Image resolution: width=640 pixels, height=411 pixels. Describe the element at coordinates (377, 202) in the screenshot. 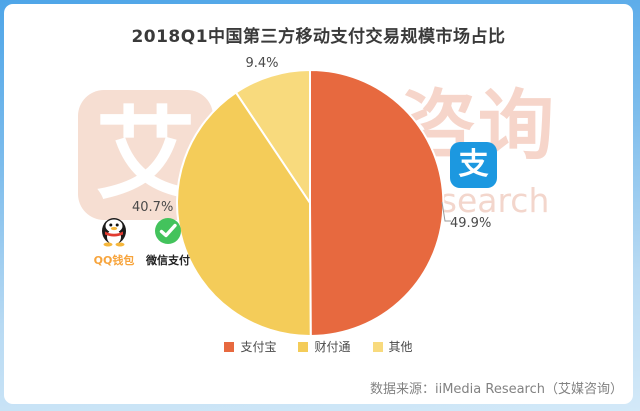

I see `pie-slice-支付宝` at that location.